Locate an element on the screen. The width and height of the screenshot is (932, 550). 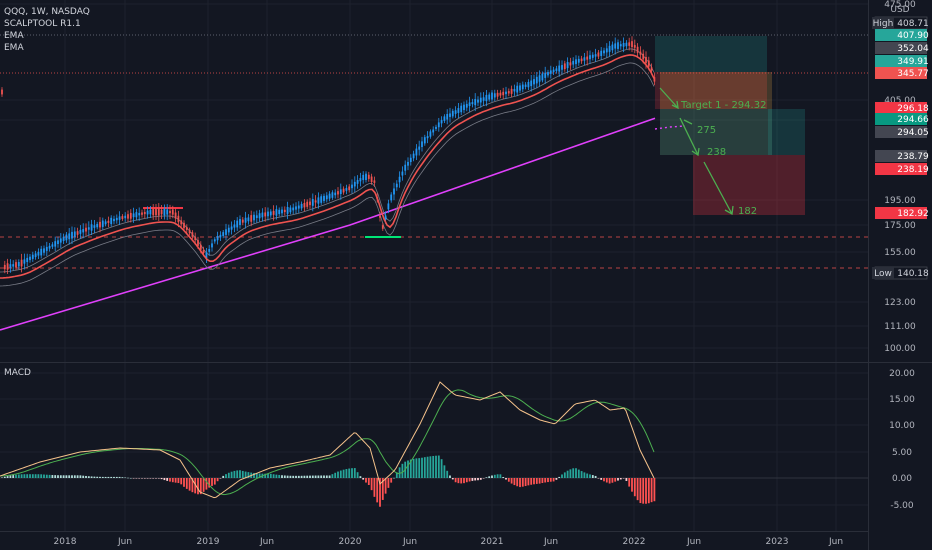
time-tick: 2020 is located at coordinates (350, 542).